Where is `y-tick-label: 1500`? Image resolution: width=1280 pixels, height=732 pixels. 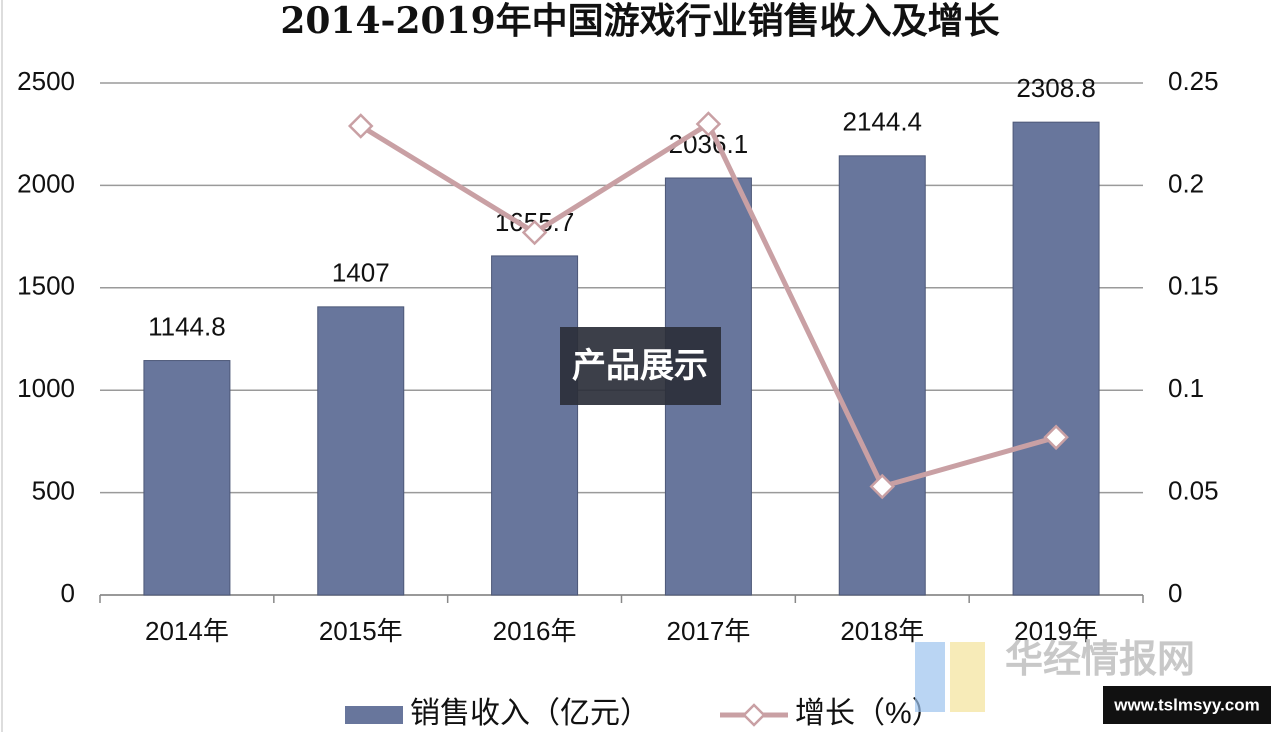 y-tick-label: 1500 is located at coordinates (46, 286).